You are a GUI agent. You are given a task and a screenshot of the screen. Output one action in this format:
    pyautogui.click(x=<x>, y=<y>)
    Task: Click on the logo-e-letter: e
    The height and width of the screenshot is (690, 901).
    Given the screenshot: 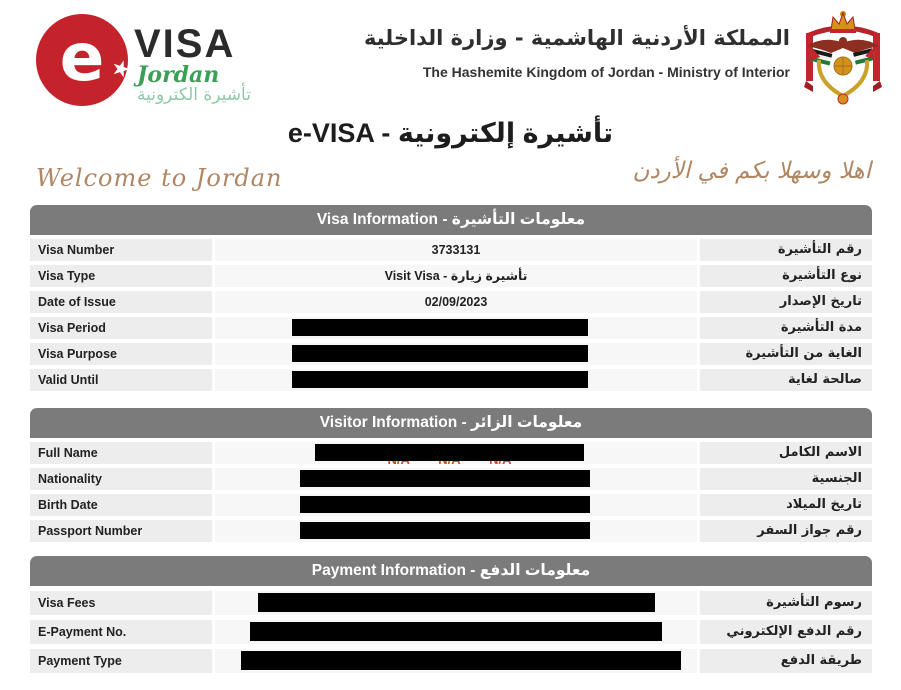 What is the action you would take?
    pyautogui.click(x=82, y=57)
    